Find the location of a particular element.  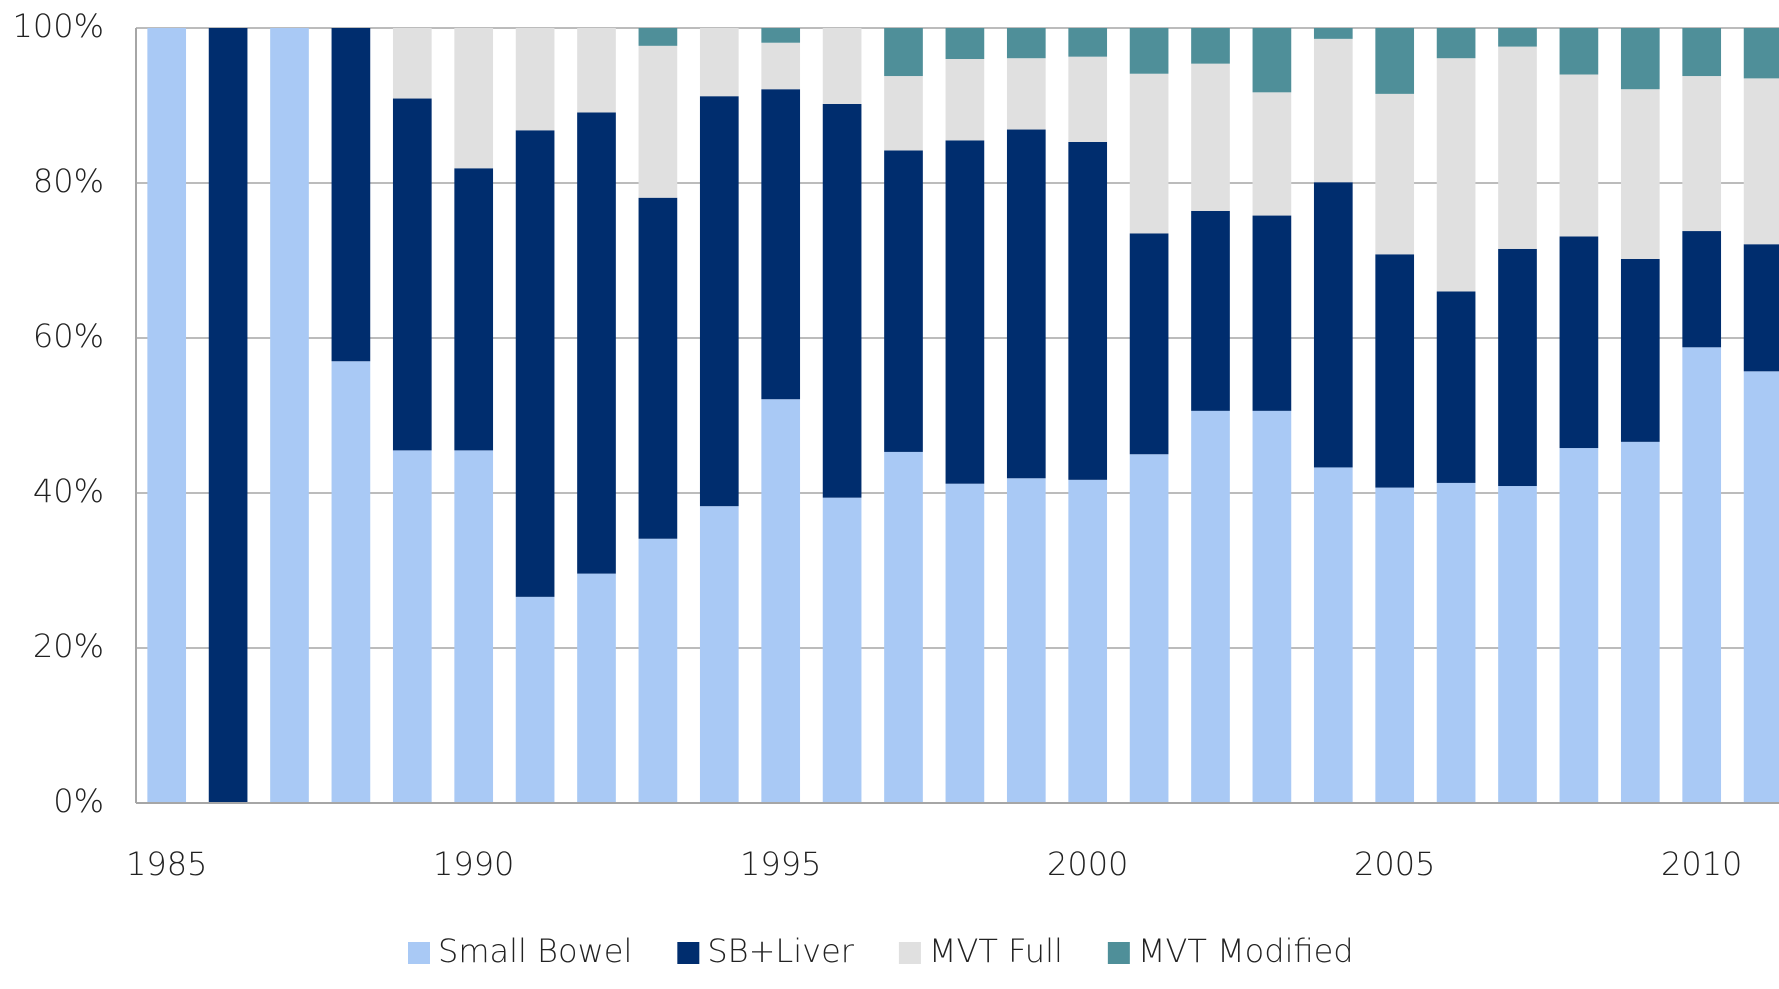

y-tick-label: 80% is located at coordinates (68, 181).